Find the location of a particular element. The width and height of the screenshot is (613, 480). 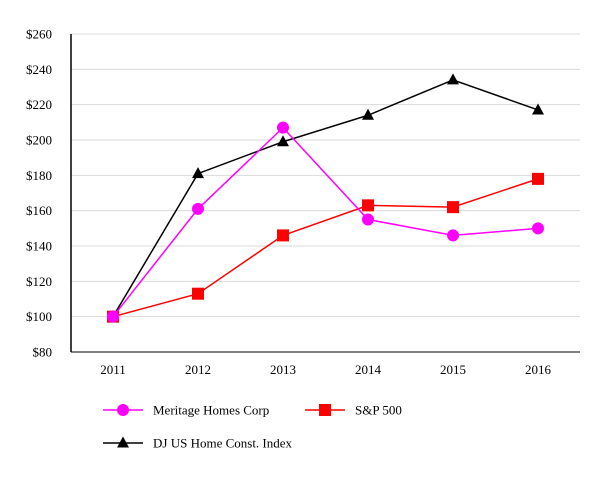

x-tick-label: 2014 is located at coordinates (368, 369).